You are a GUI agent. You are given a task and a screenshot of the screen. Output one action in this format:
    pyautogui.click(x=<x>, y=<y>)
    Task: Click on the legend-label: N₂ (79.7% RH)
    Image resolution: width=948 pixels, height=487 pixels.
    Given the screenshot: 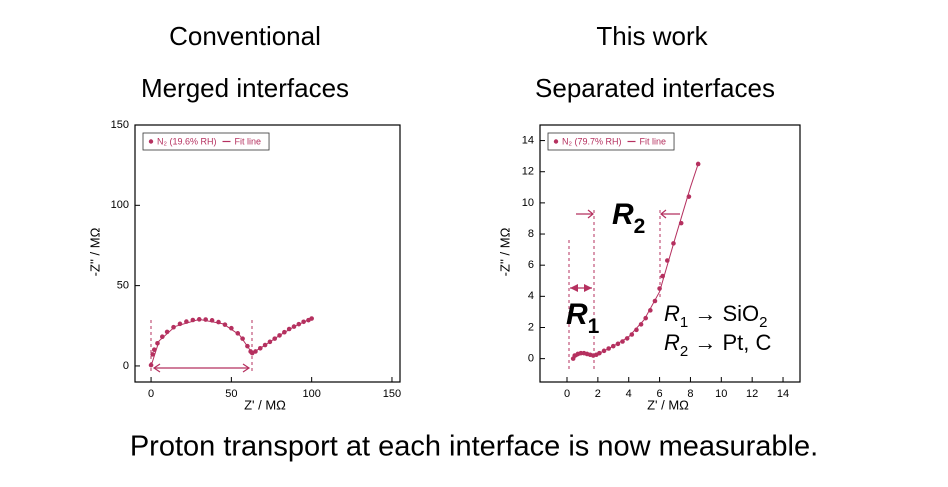 What is the action you would take?
    pyautogui.click(x=592, y=141)
    